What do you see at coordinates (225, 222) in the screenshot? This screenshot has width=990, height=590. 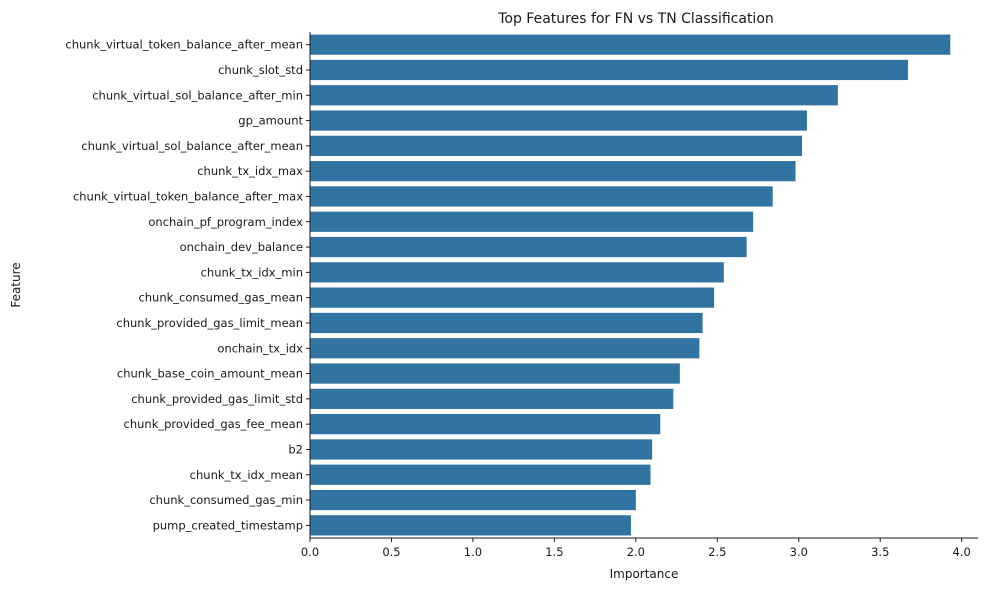 I see `y-tick-label: onchain_pf_program_index` at bounding box center [225, 222].